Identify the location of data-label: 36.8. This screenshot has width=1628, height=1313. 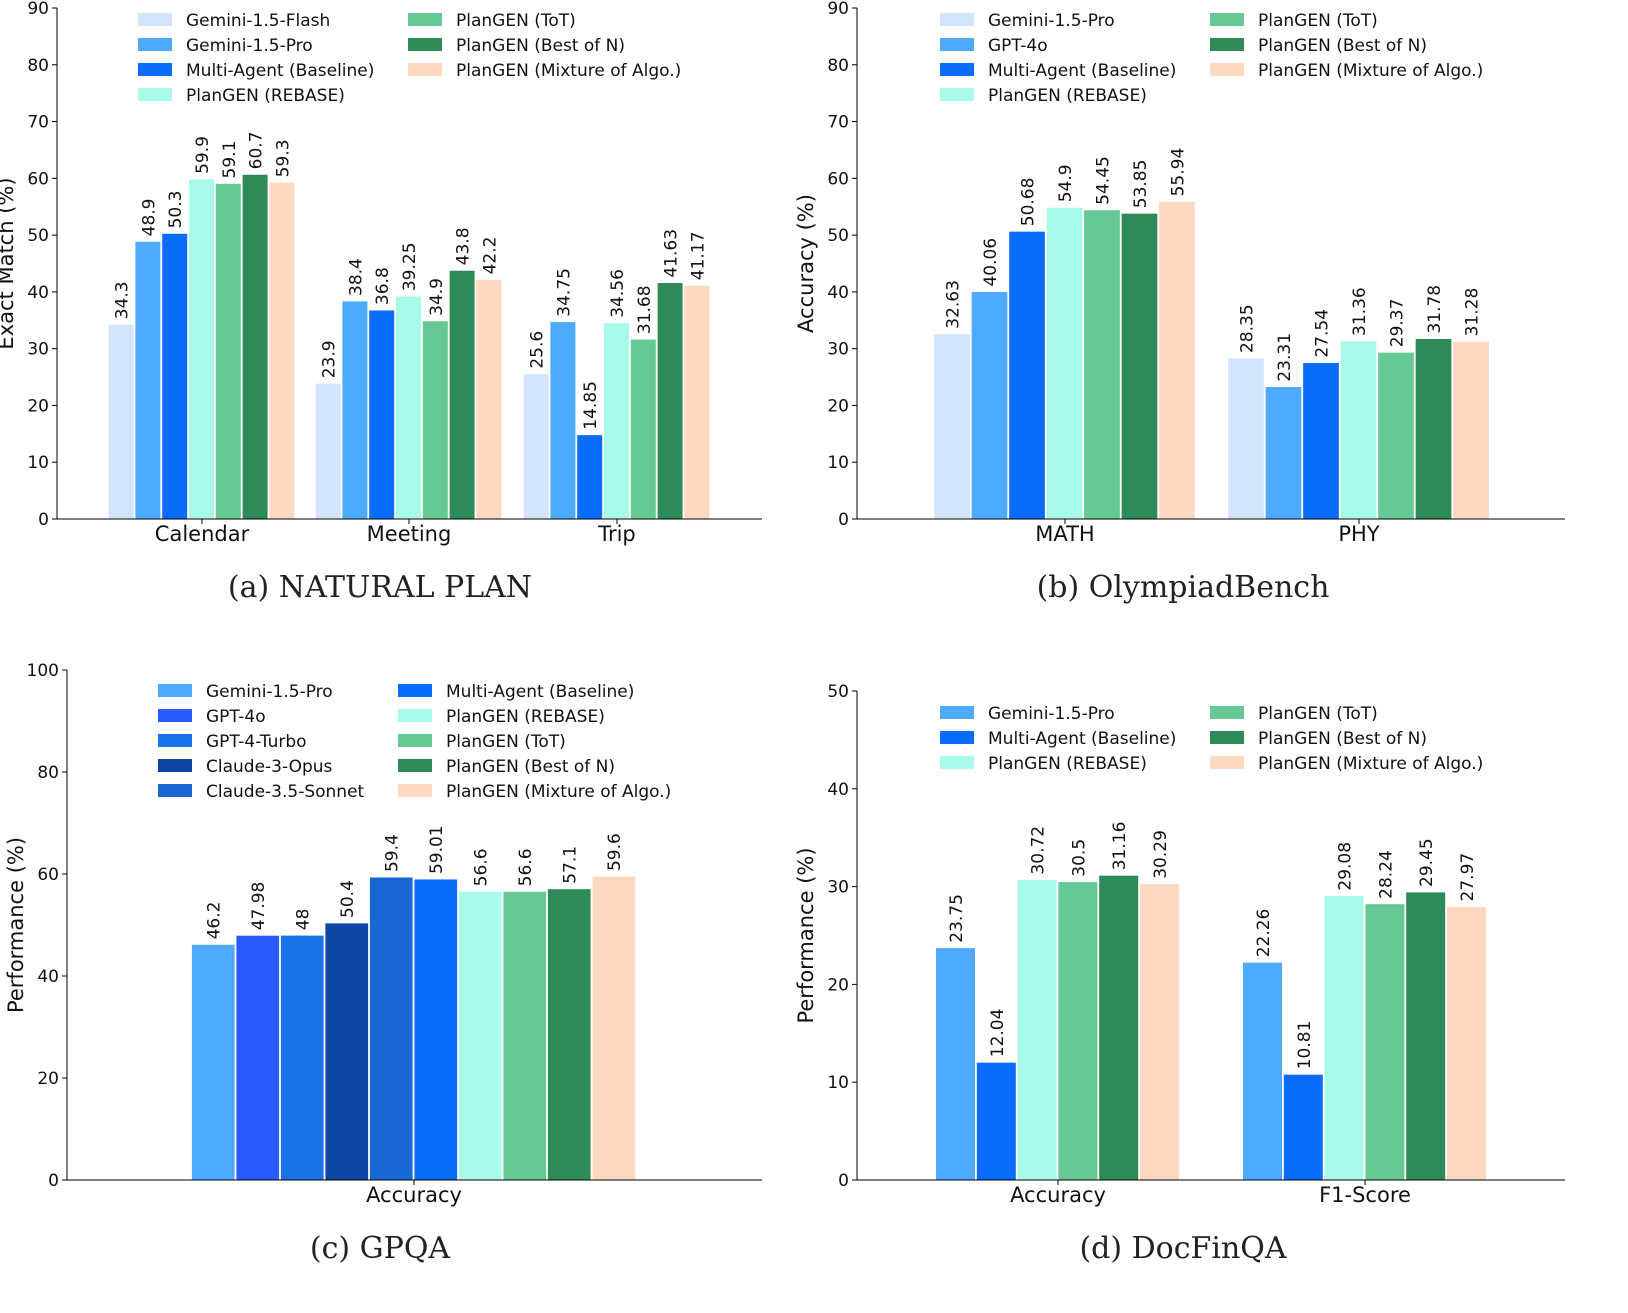
(383, 286).